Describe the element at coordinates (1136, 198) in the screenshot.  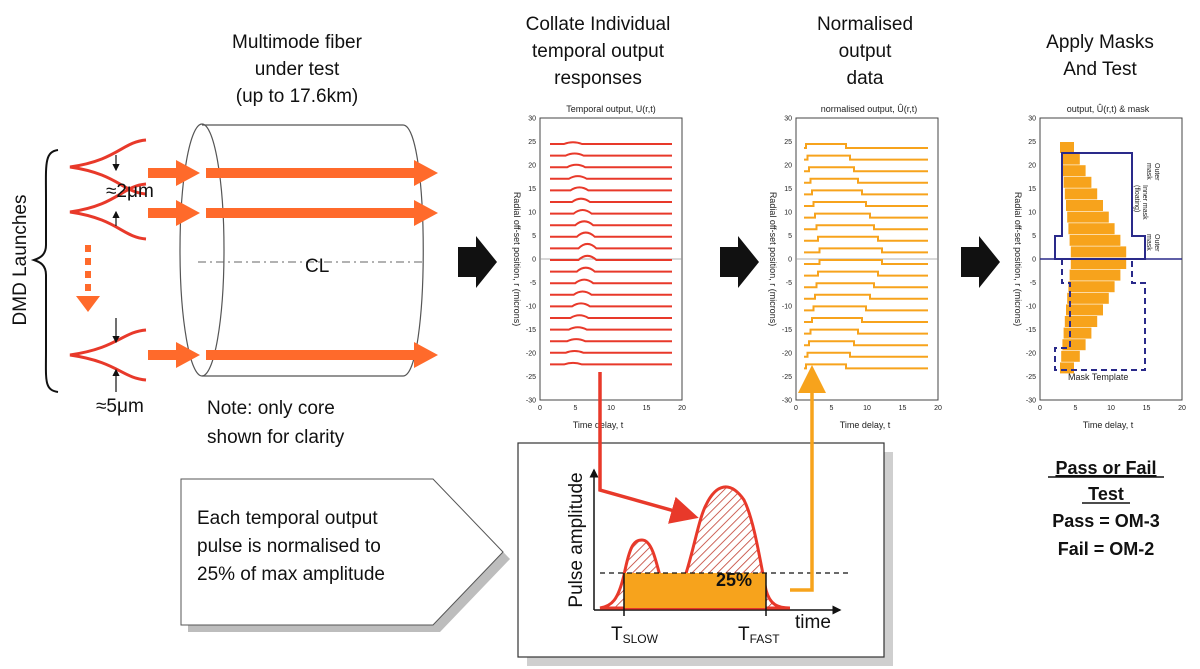
I see `mask-inner-2: (floating)` at that location.